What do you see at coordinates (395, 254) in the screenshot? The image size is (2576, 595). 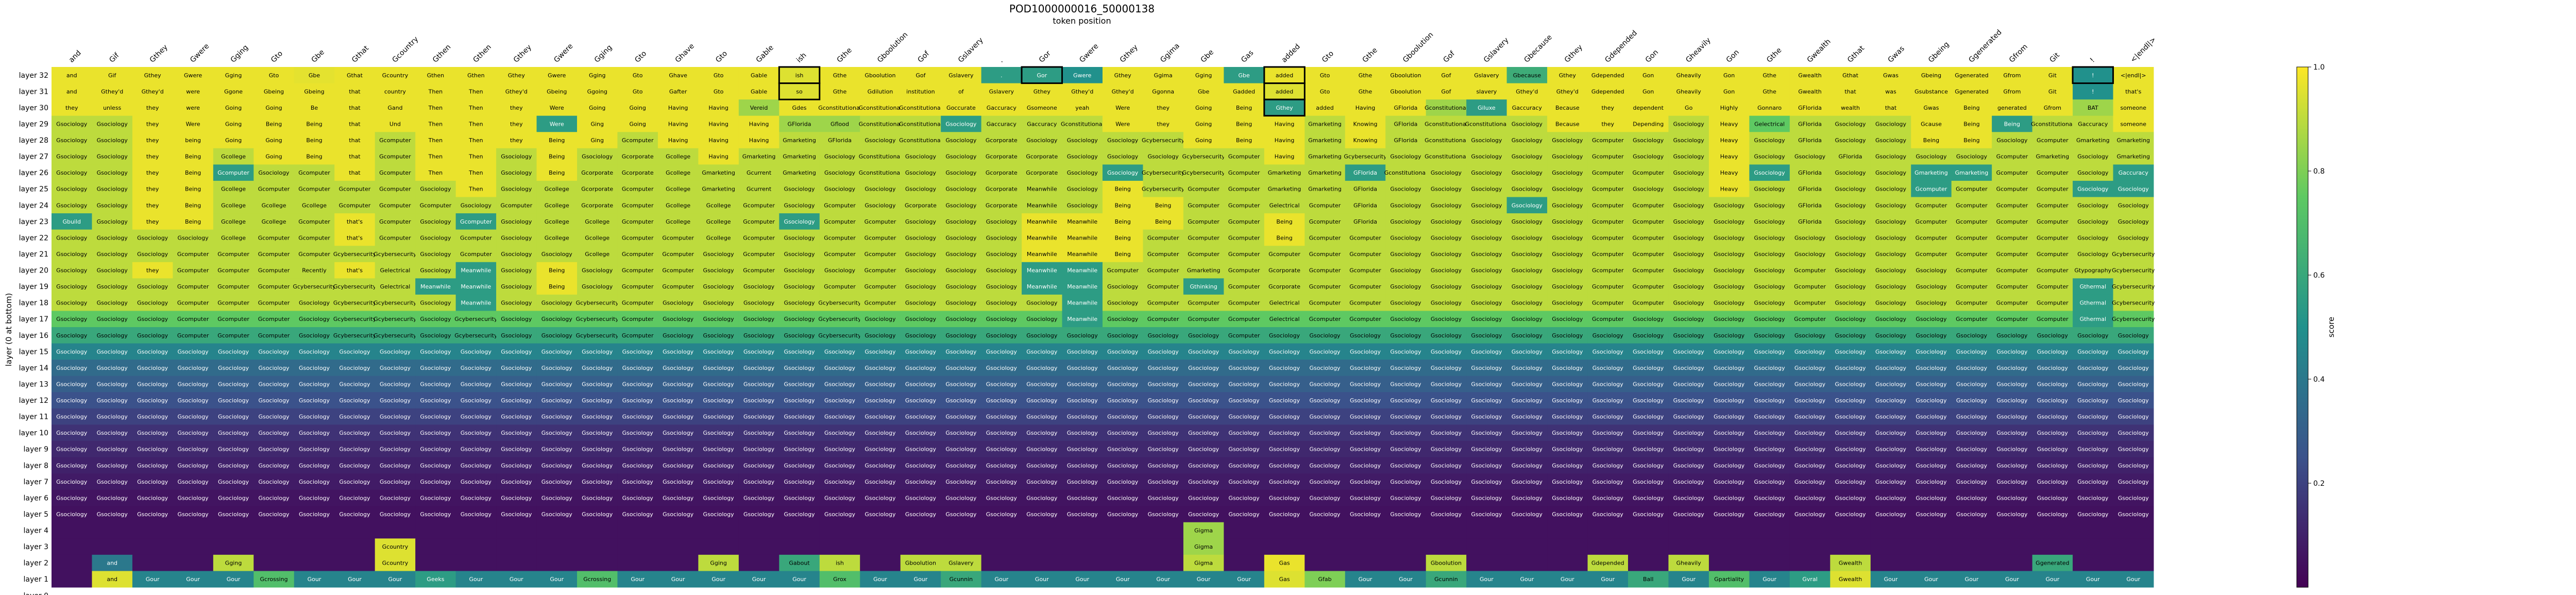 I see `heatmap-cell-label: Gcybersecurity` at bounding box center [395, 254].